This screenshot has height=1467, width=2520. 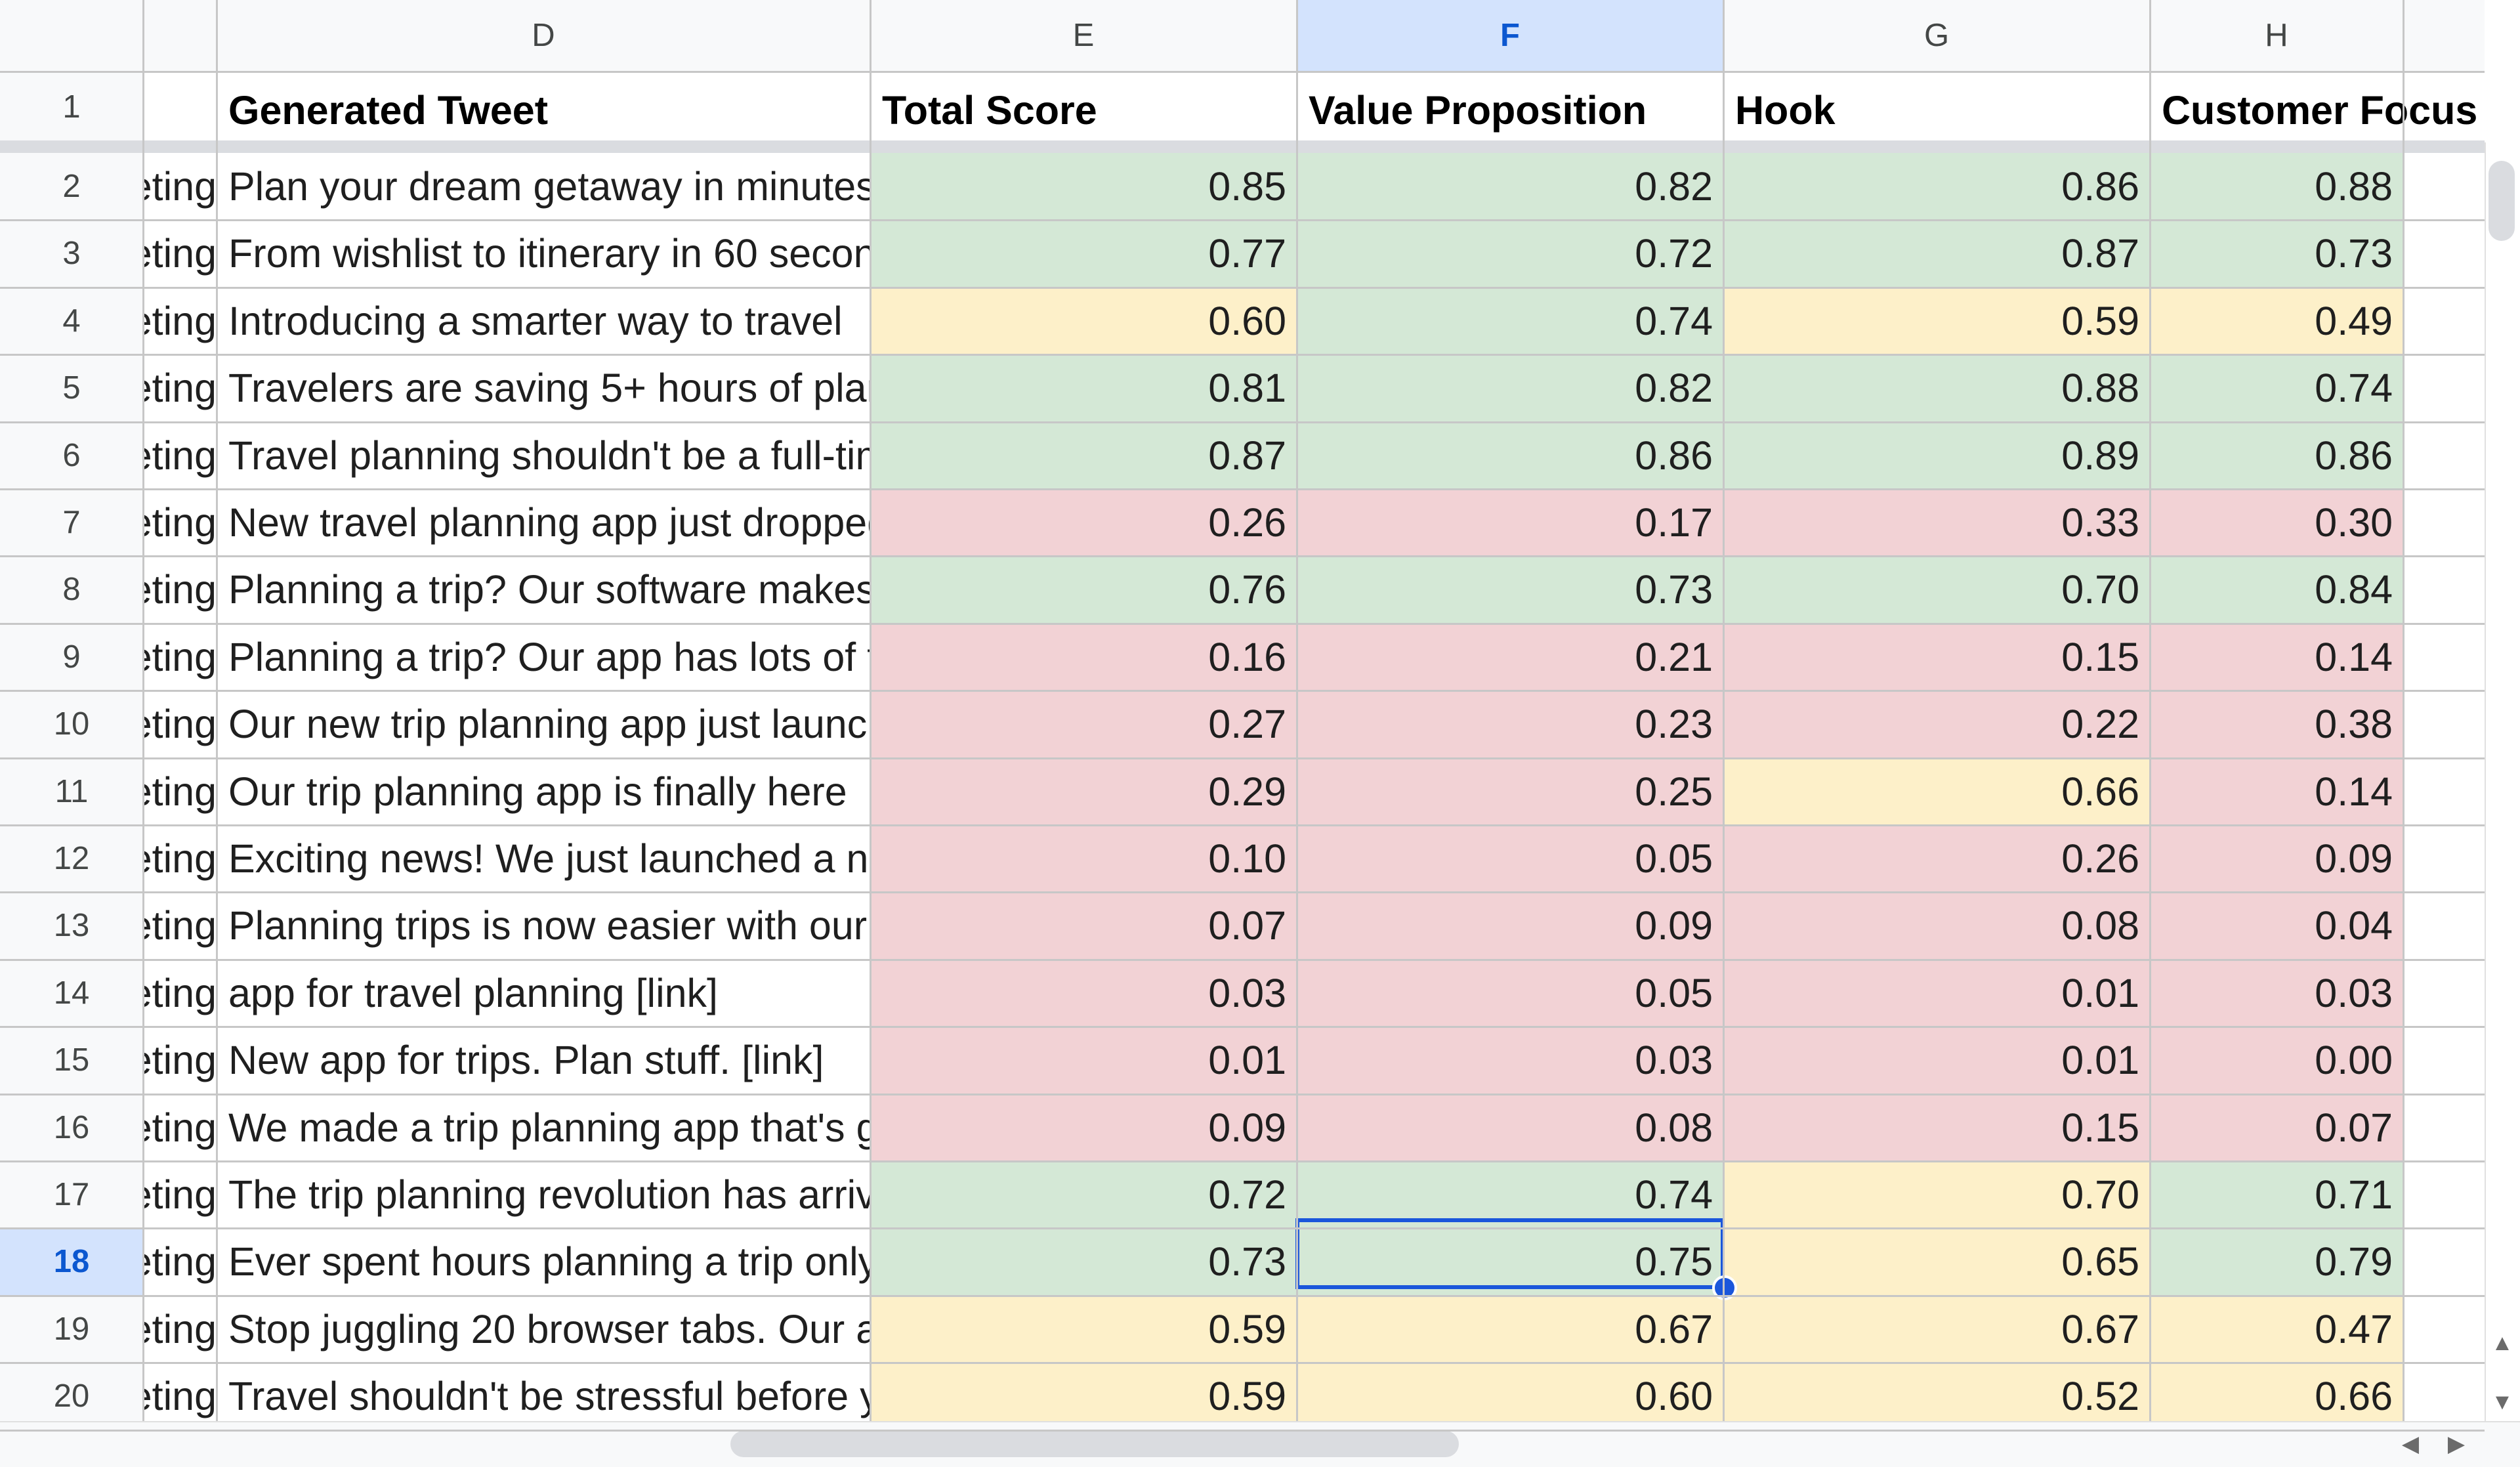 What do you see at coordinates (1510, 1329) in the screenshot?
I see `value-proposition-cell: 0.67` at bounding box center [1510, 1329].